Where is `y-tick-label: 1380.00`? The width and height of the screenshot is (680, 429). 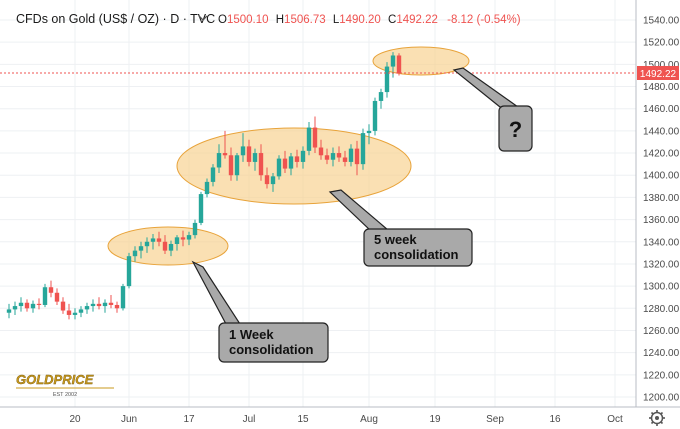 y-tick-label: 1380.00 is located at coordinates (661, 198).